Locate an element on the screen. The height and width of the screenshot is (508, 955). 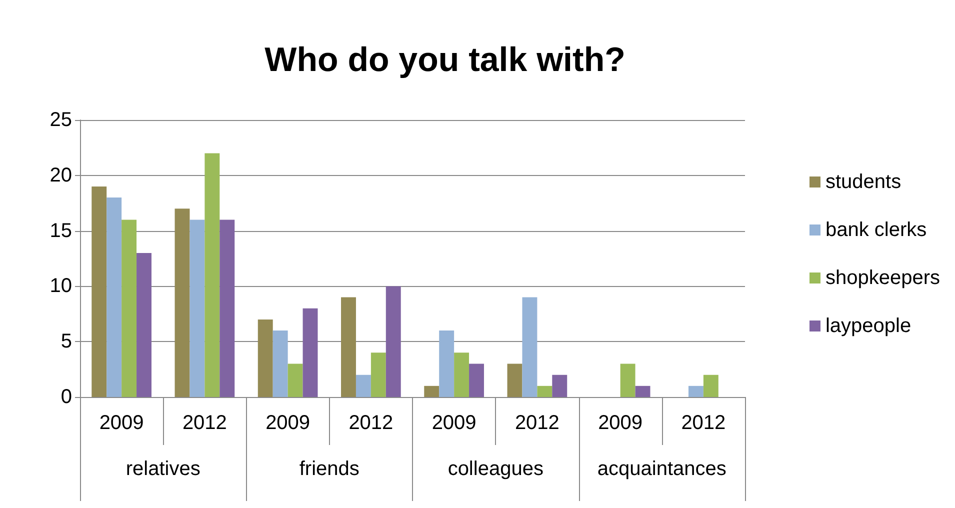
legend-label: students is located at coordinates (863, 182).